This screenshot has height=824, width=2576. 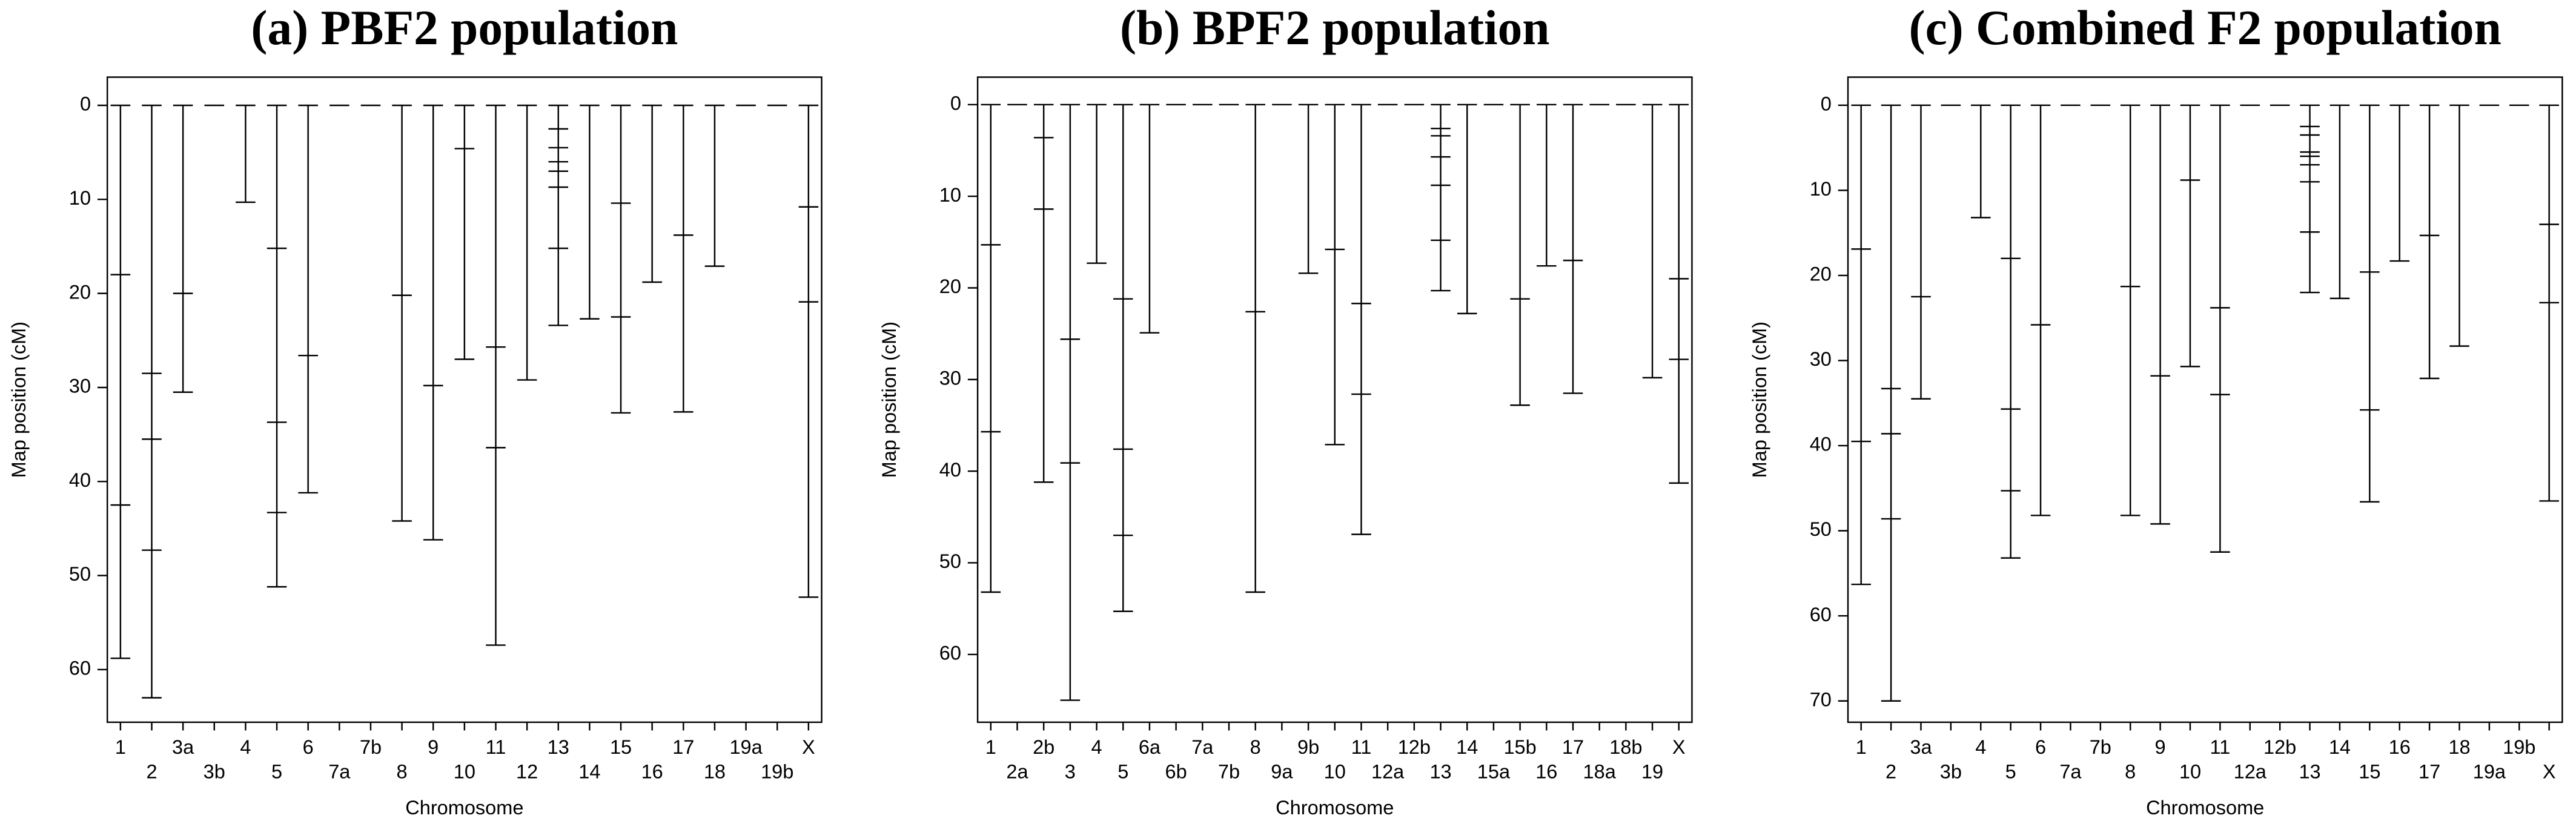 What do you see at coordinates (183, 747) in the screenshot?
I see `x-tick-label: 3a` at bounding box center [183, 747].